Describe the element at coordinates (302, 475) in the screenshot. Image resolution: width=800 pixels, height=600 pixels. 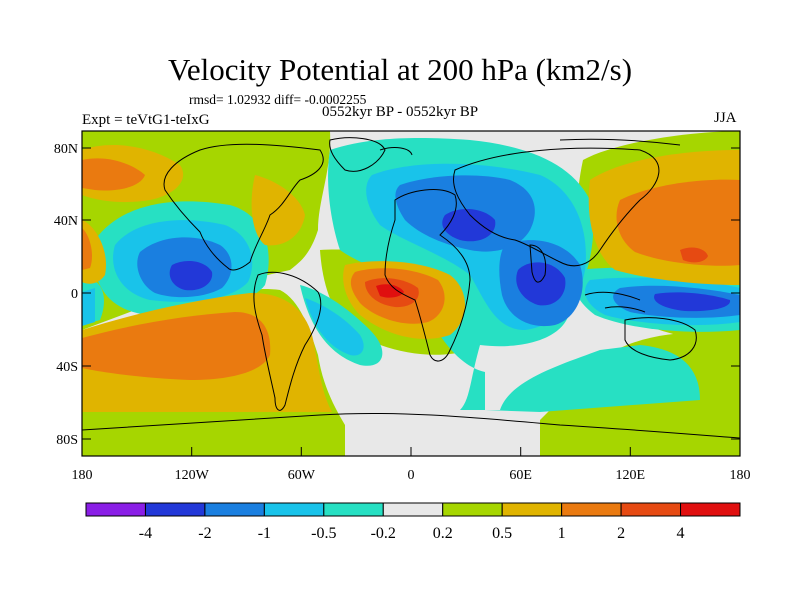
I see `lon-label-60w: 60W` at that location.